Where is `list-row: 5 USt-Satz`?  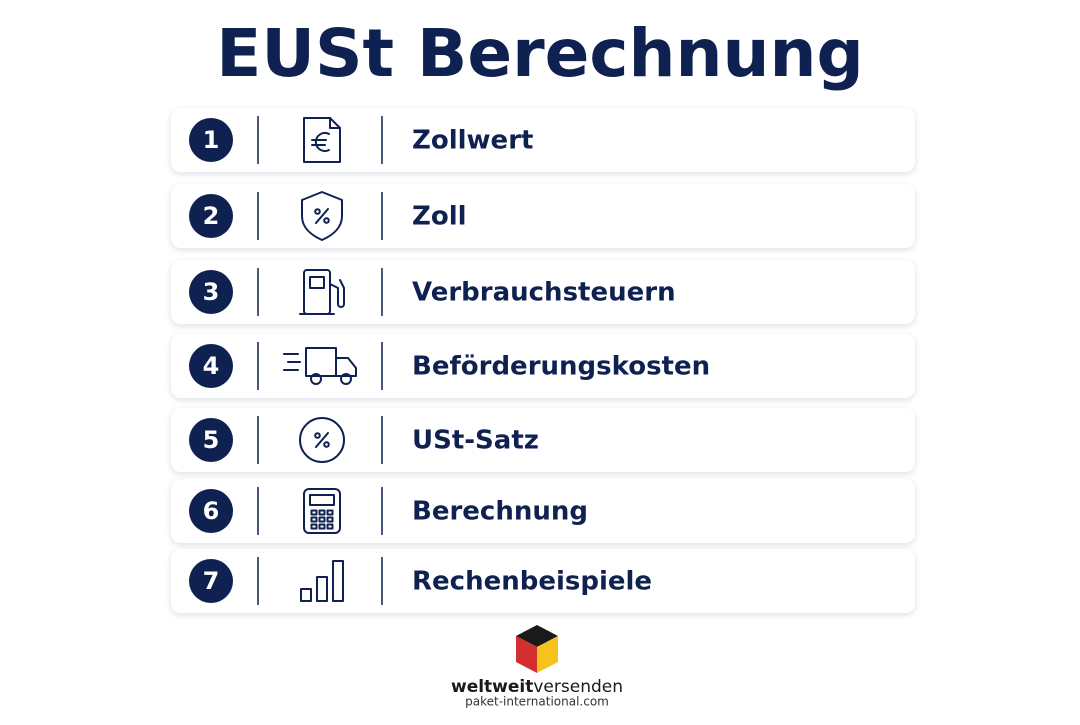 list-row: 5 USt-Satz is located at coordinates (543, 440).